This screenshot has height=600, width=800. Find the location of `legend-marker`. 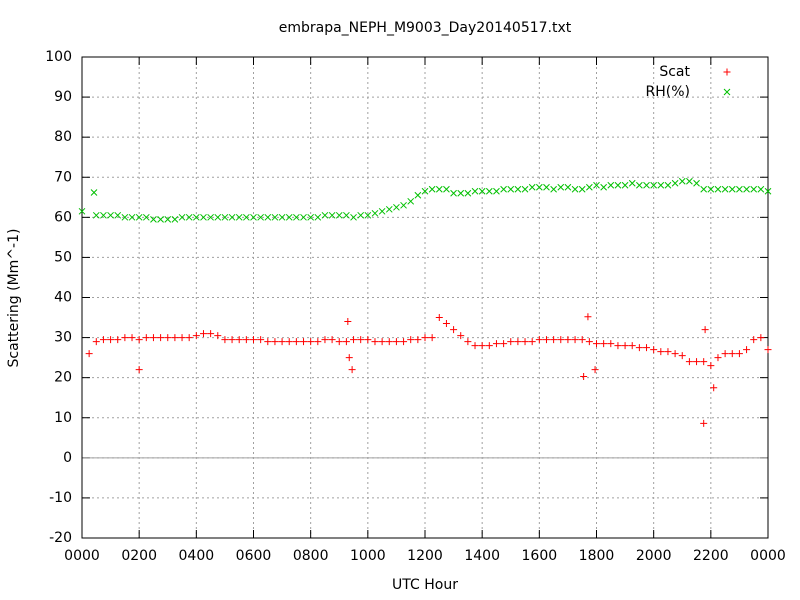

legend-marker is located at coordinates (727, 92).